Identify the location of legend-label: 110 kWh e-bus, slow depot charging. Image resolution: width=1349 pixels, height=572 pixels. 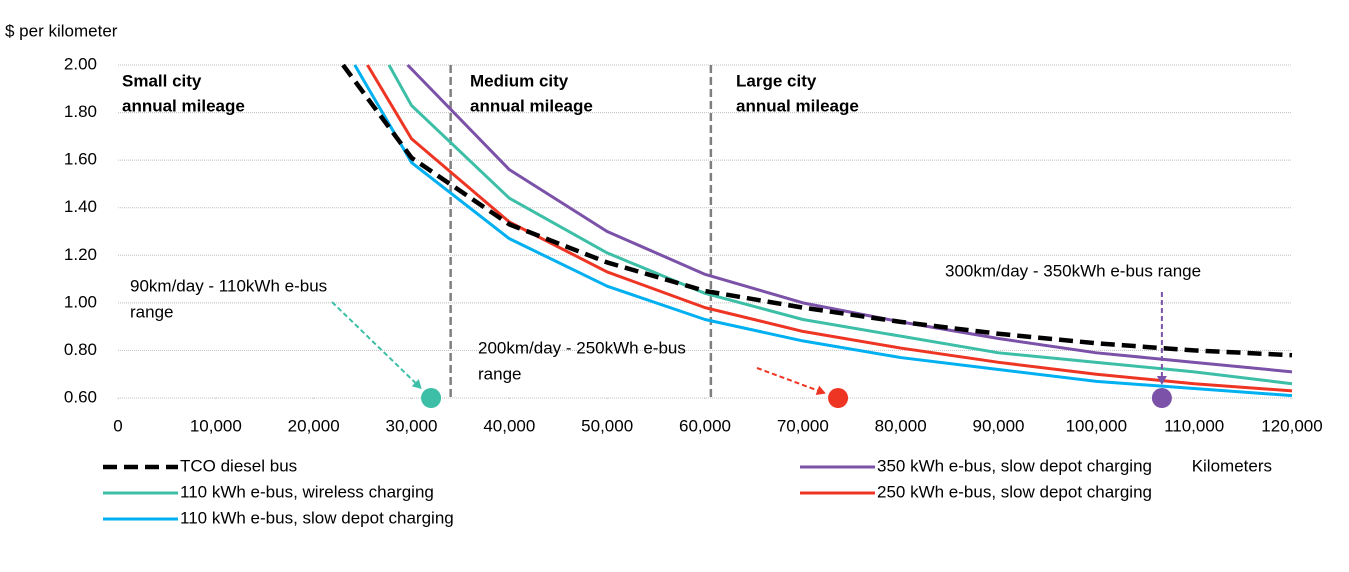
(317, 517).